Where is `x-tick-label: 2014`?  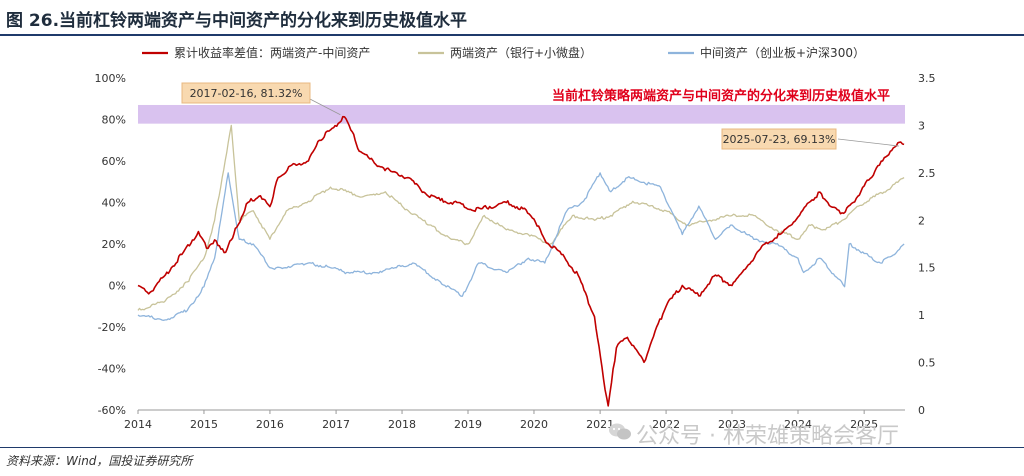
x-tick-label: 2014 is located at coordinates (138, 424).